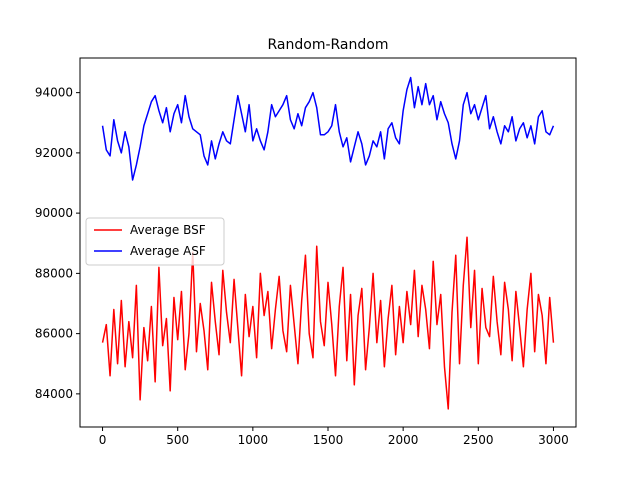 Image resolution: width=640 pixels, height=480 pixels. I want to click on y-tick-label: 86000, so click(54, 334).